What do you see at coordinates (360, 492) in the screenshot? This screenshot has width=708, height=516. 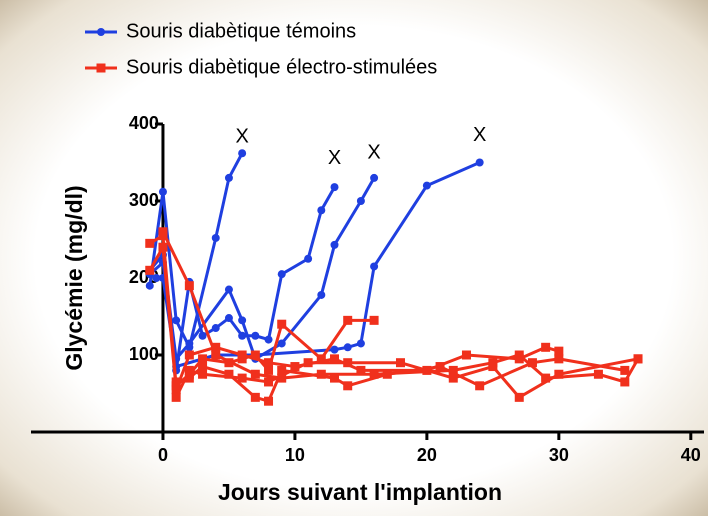 I see `x-axis-title: Jours suivant l'implantion` at bounding box center [360, 492].